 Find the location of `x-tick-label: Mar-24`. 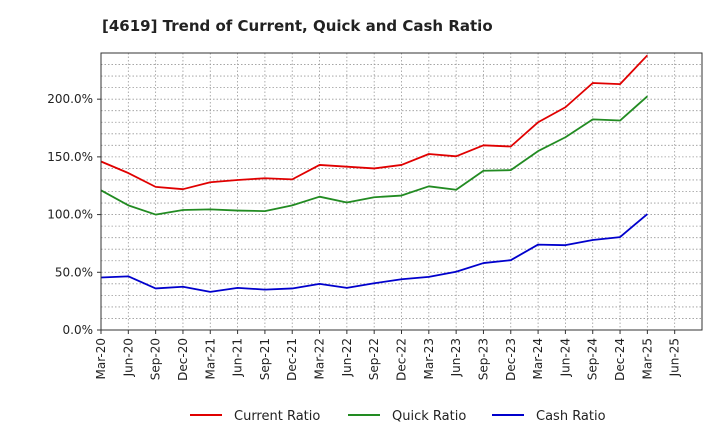

x-tick-label: Mar-24 is located at coordinates (538, 358).